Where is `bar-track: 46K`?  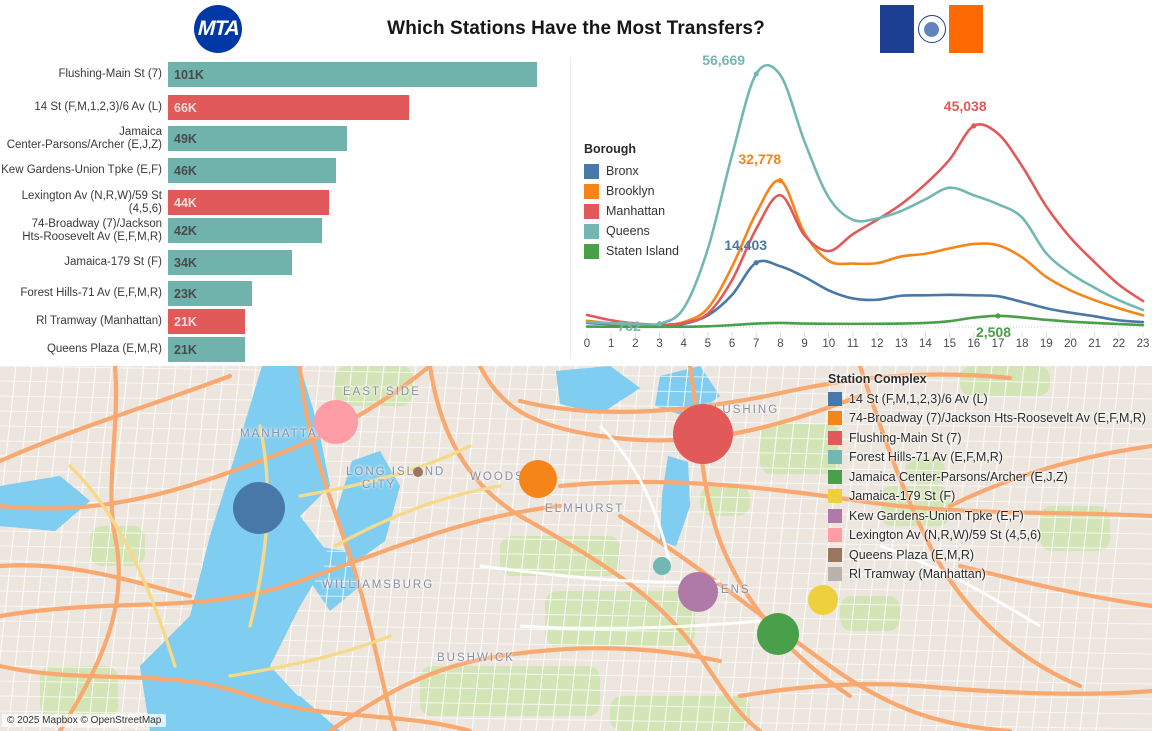
bar-track: 46K is located at coordinates (369, 170).